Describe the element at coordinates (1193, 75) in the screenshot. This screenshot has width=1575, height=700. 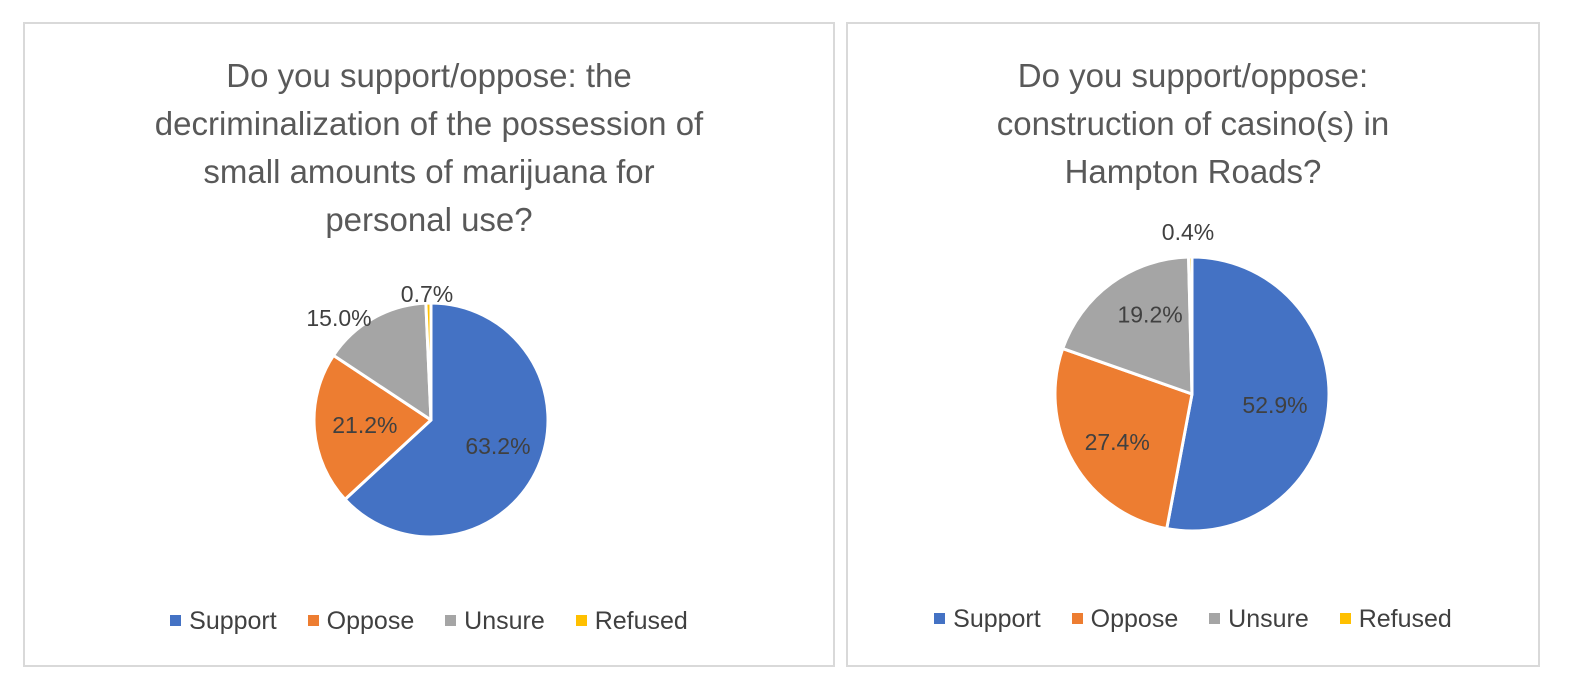
I see `chart-title-line: Do you support/oppose:` at that location.